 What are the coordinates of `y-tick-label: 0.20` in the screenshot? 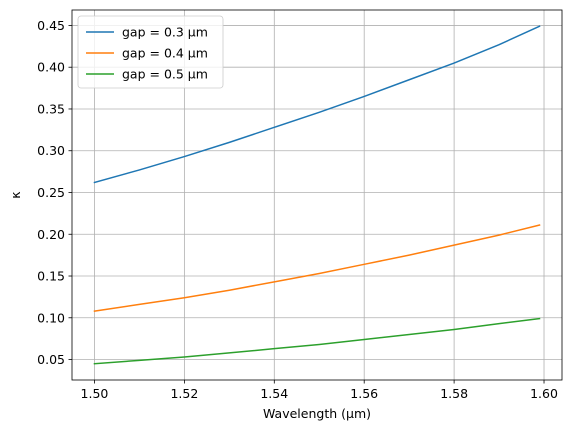 It's located at (51, 234).